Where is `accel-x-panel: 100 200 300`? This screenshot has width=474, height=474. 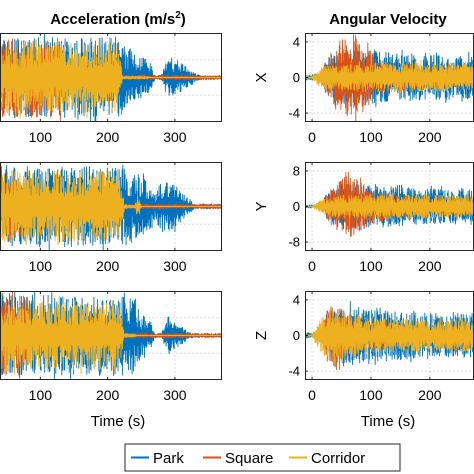
accel-x-panel: 100 200 300 is located at coordinates (111, 89).